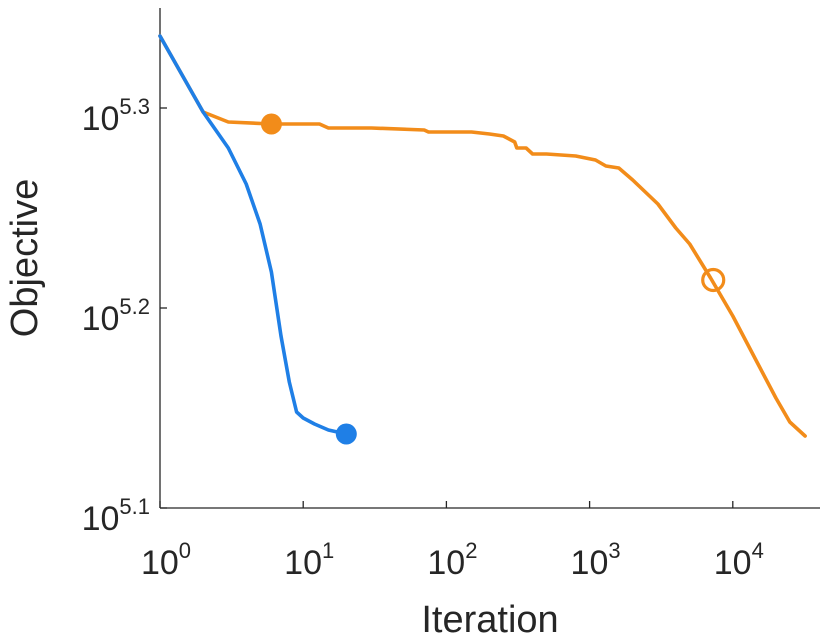 Image resolution: width=830 pixels, height=644 pixels. I want to click on series-line, so click(253, 235).